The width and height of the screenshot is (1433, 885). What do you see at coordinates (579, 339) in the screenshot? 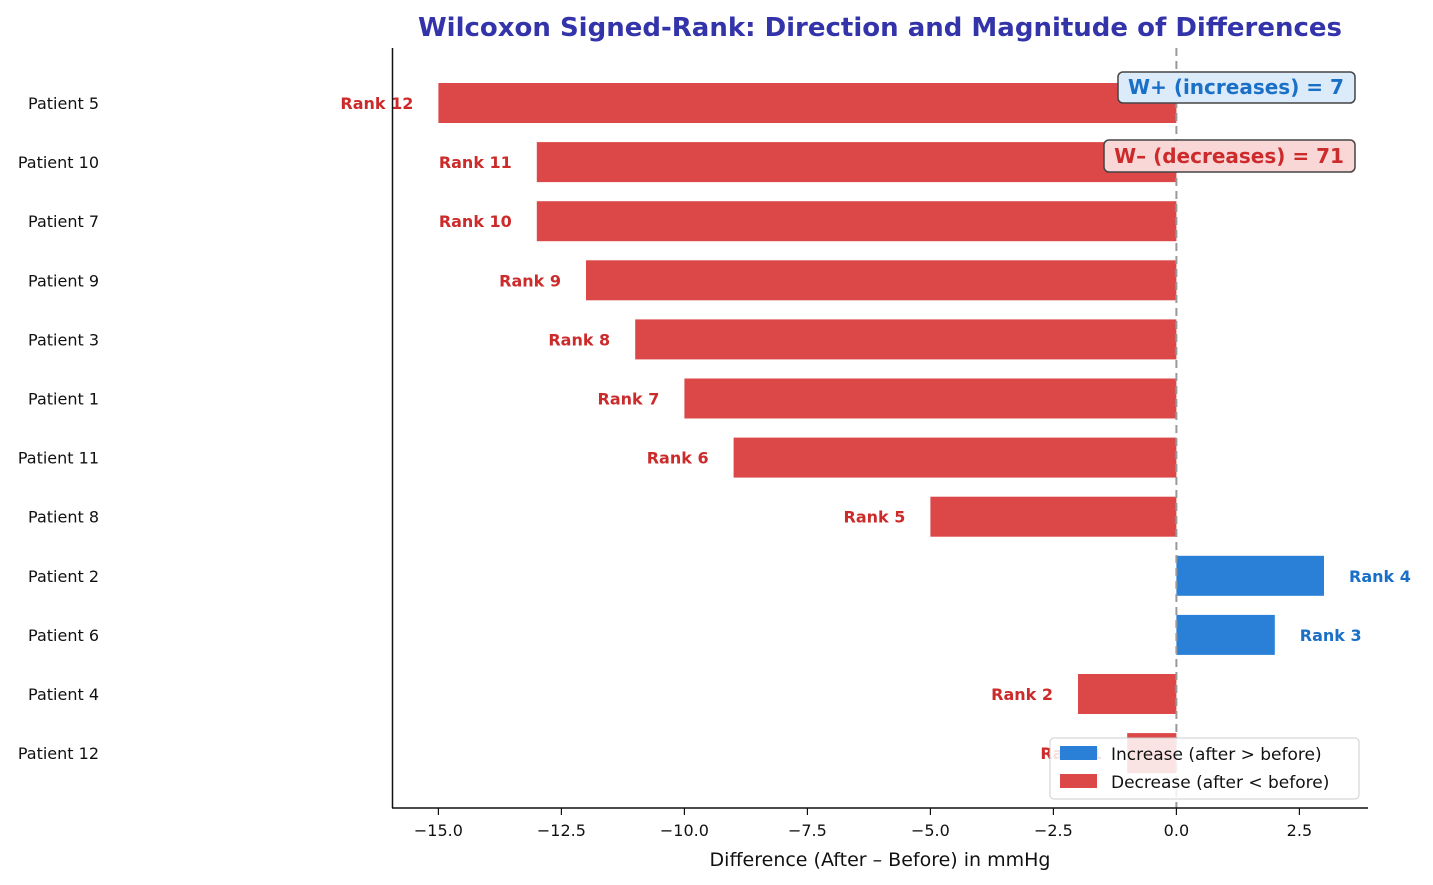
I see `rank-label-patient-3: Rank 8` at bounding box center [579, 339].